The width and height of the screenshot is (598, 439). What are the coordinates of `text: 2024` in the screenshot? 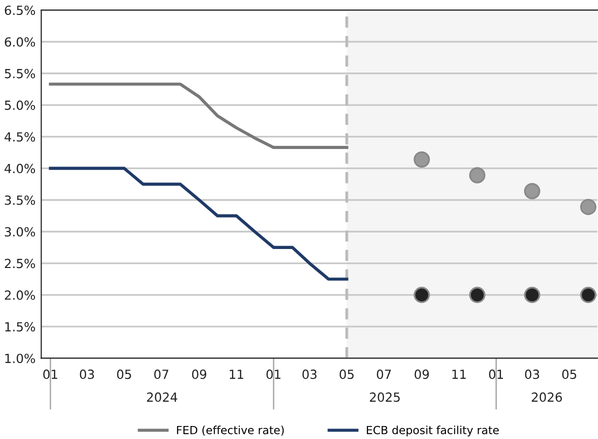 It's located at (162, 397).